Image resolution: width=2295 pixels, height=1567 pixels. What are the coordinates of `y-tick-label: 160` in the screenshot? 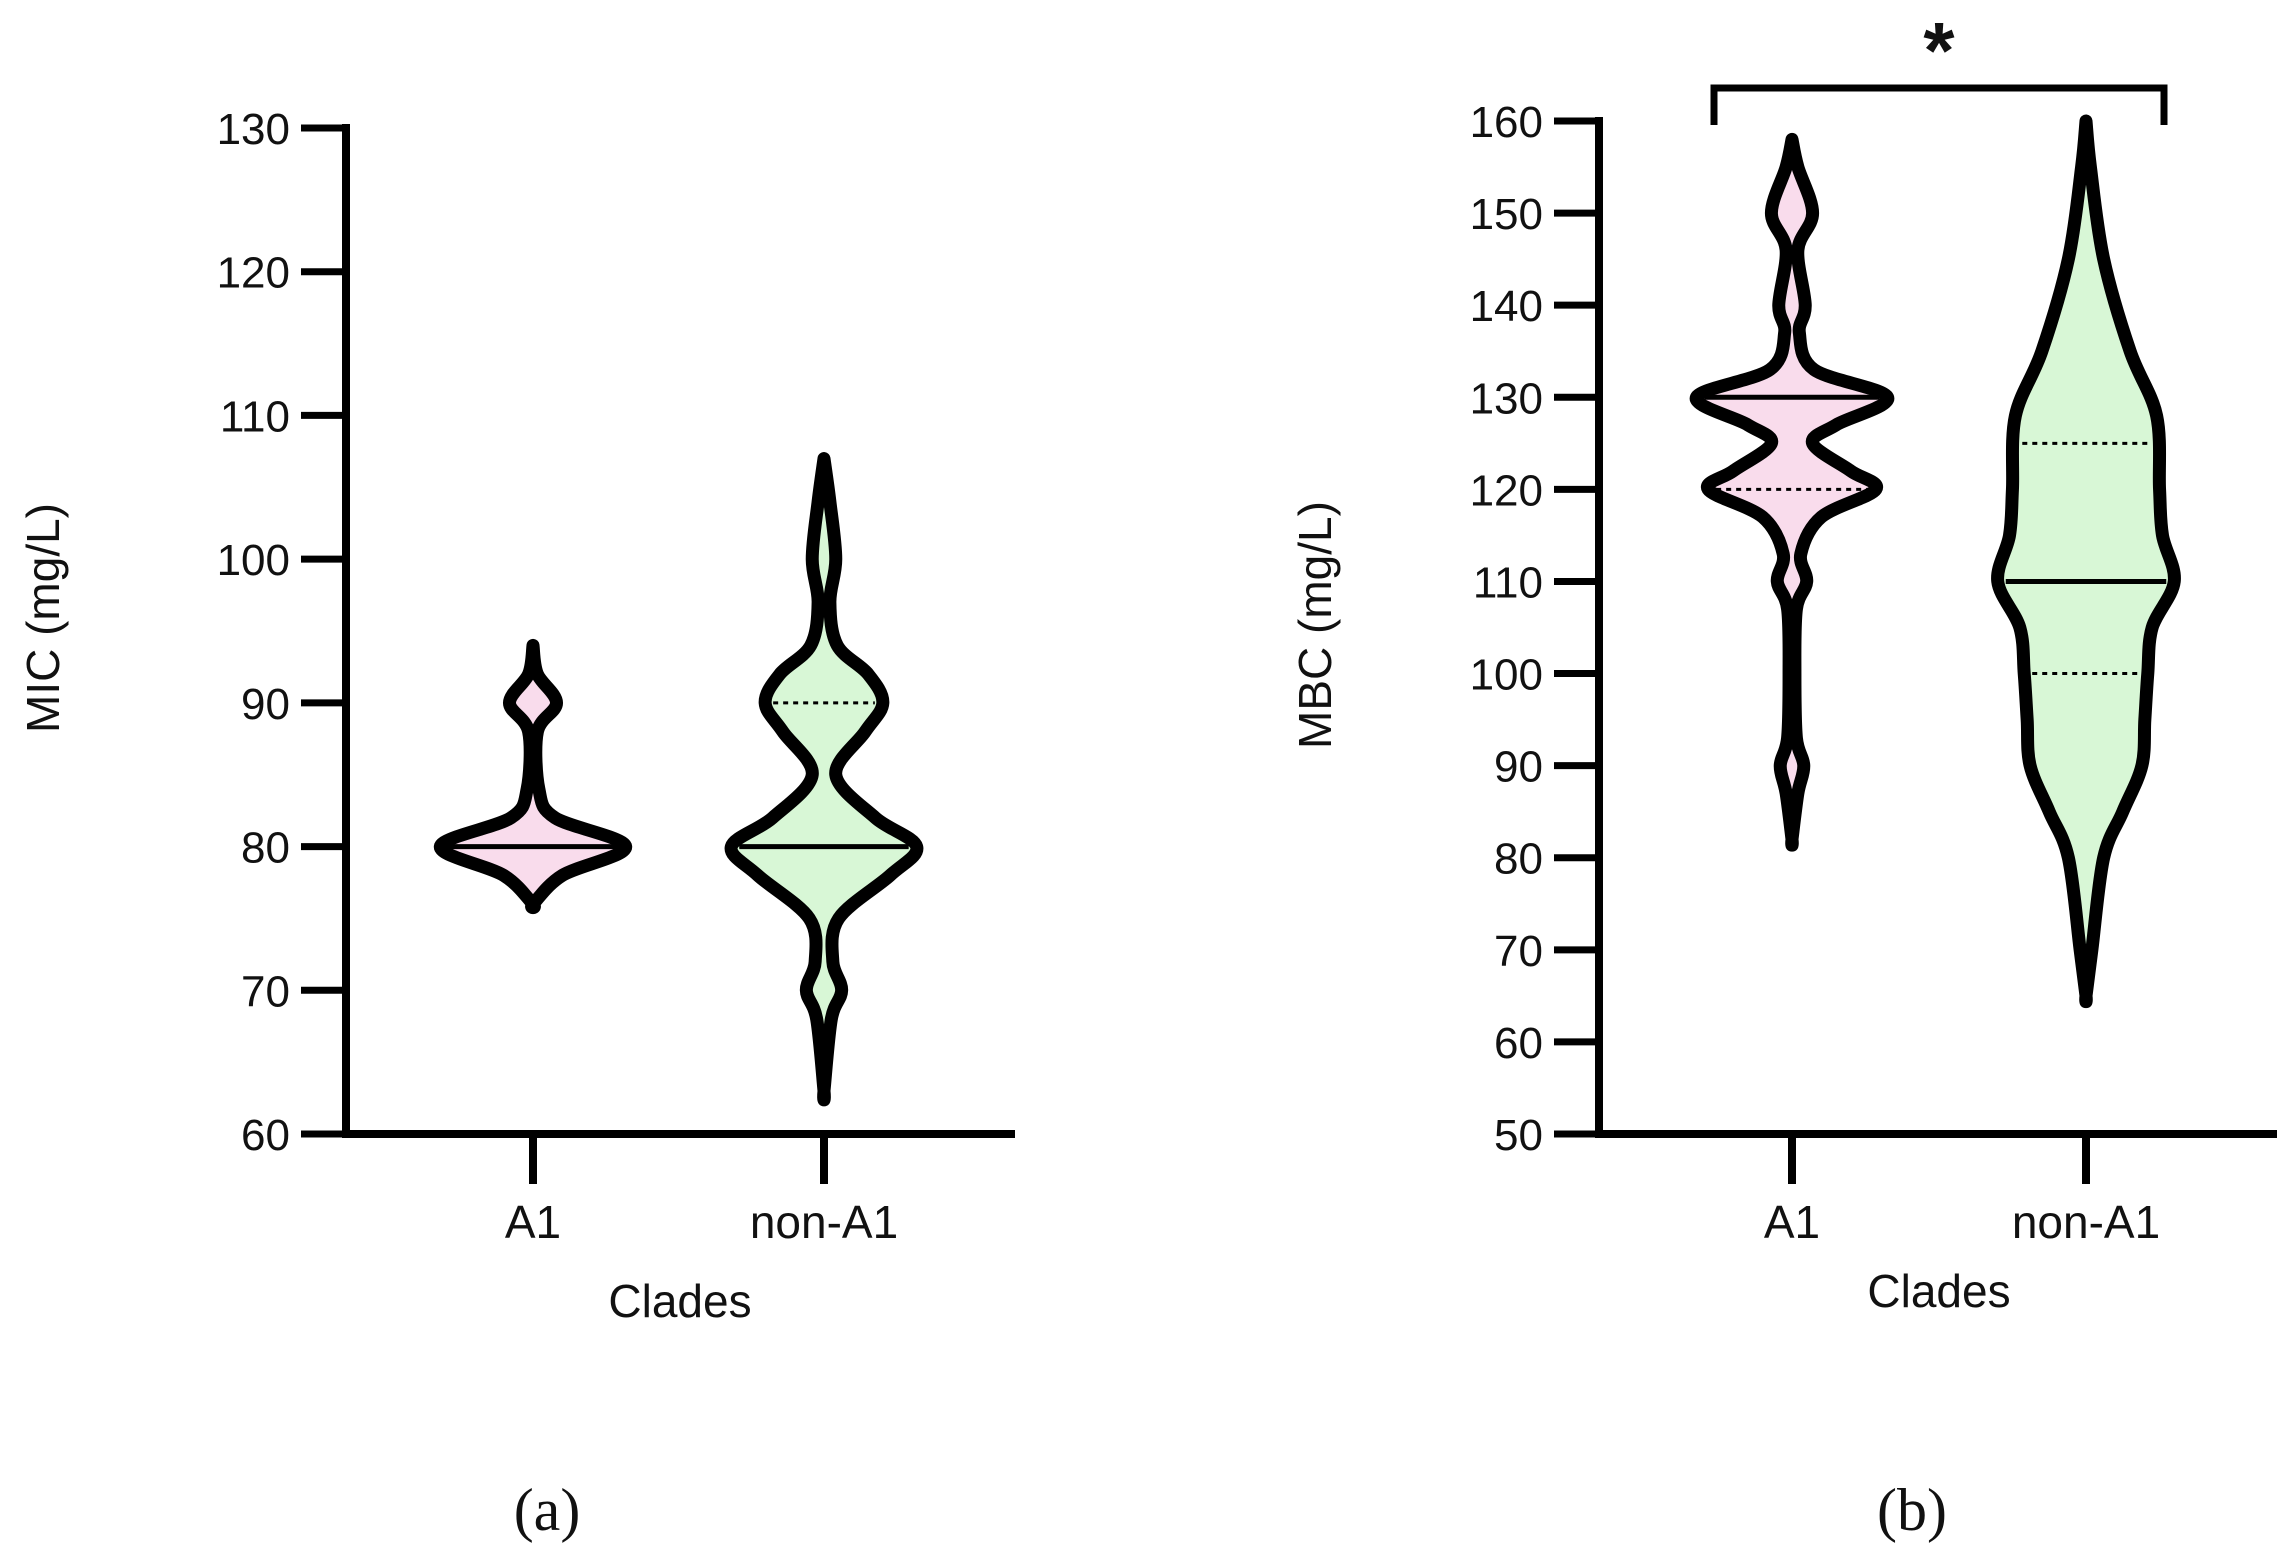 It's located at (1506, 122).